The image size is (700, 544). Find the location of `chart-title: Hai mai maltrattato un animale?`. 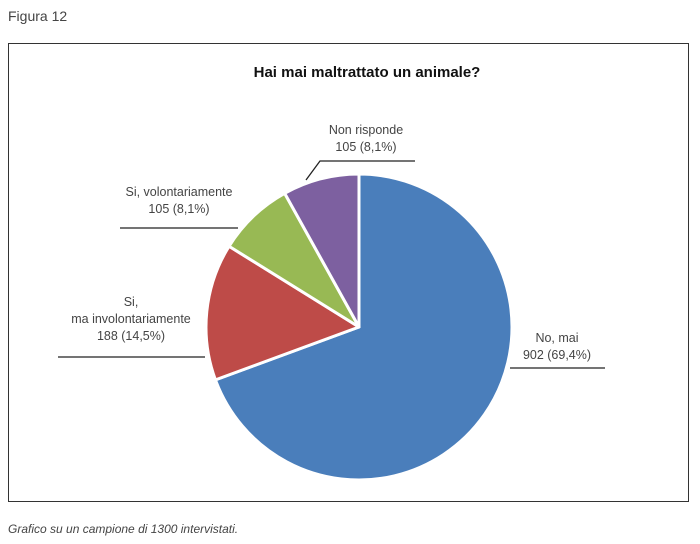

chart-title: Hai mai maltrattato un animale? is located at coordinates (367, 72).